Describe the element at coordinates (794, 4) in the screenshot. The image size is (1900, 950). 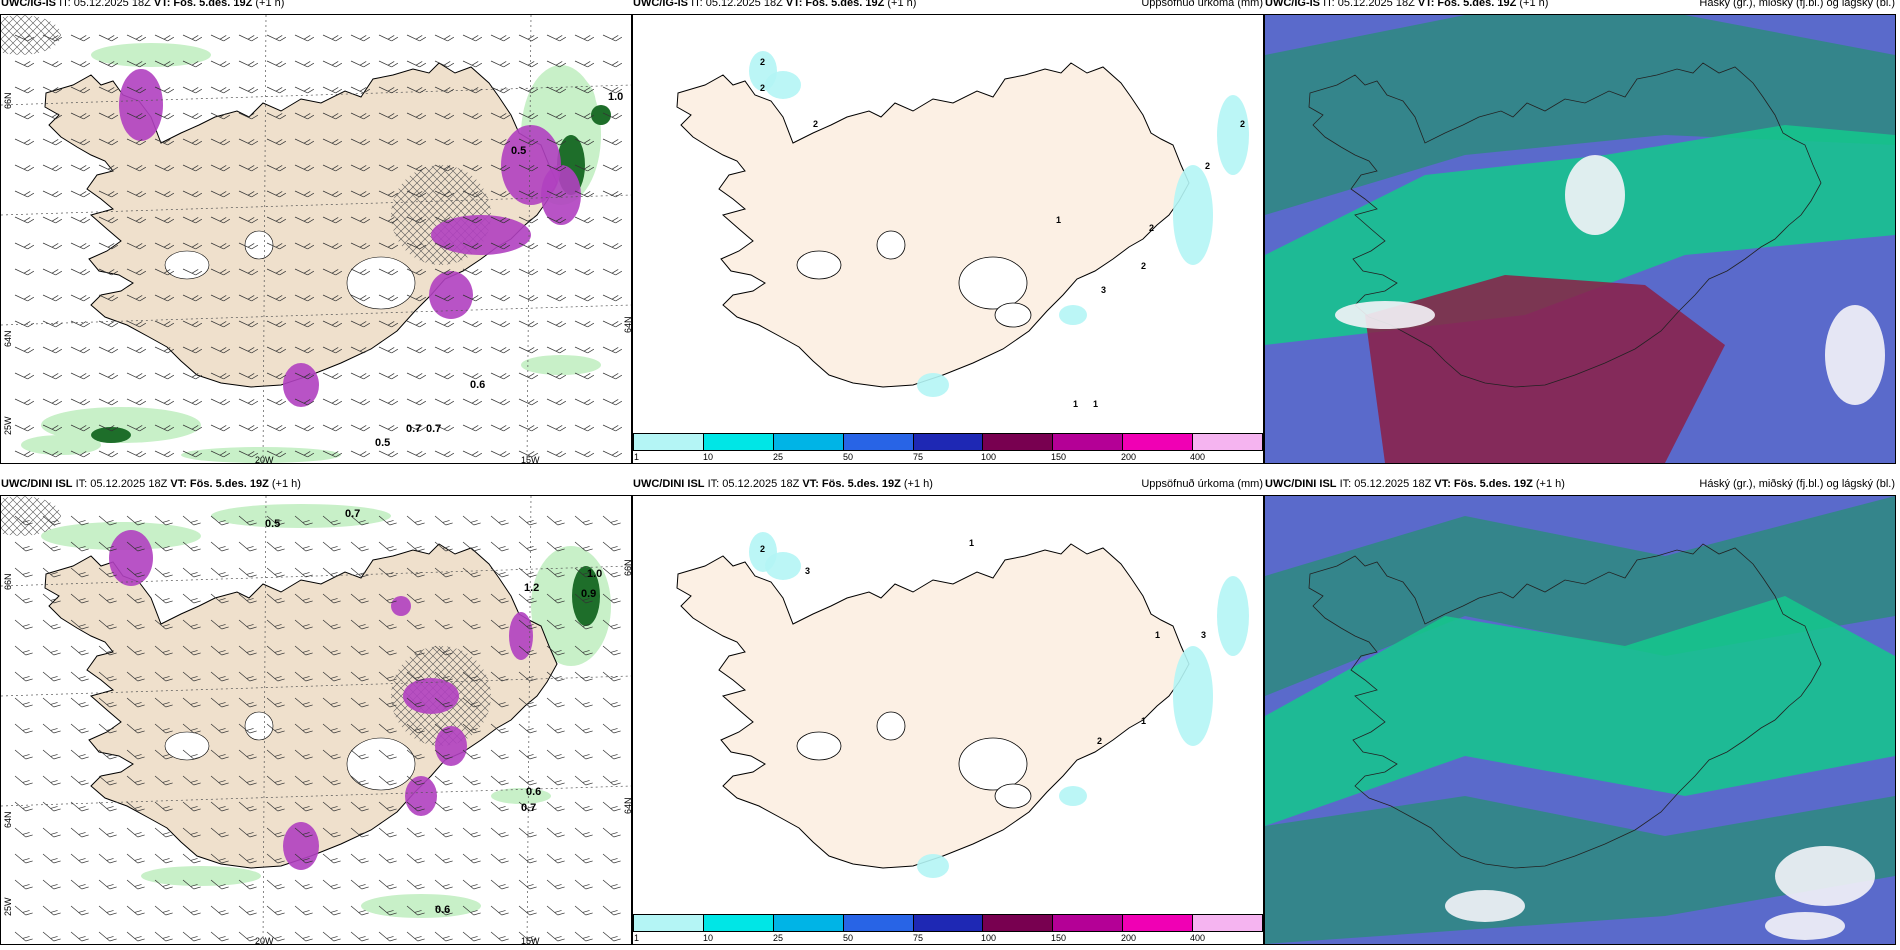
I see `valid-label: VT:` at that location.